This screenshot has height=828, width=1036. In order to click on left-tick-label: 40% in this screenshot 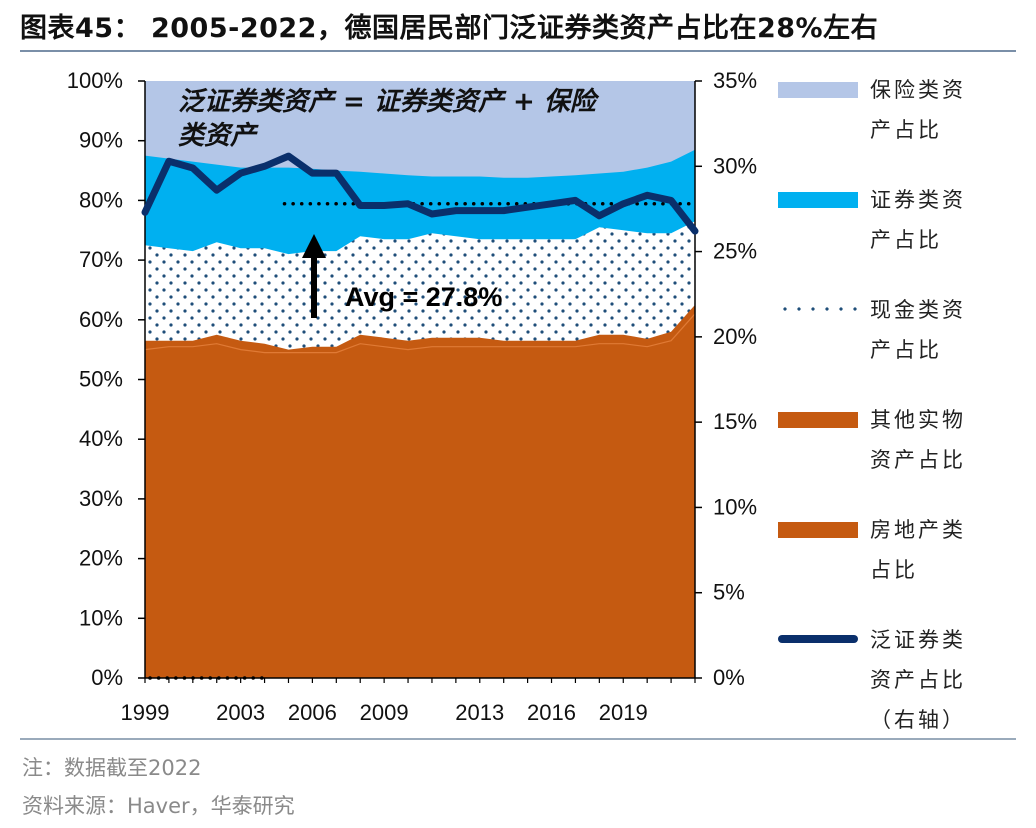, I will do `click(101, 438)`.